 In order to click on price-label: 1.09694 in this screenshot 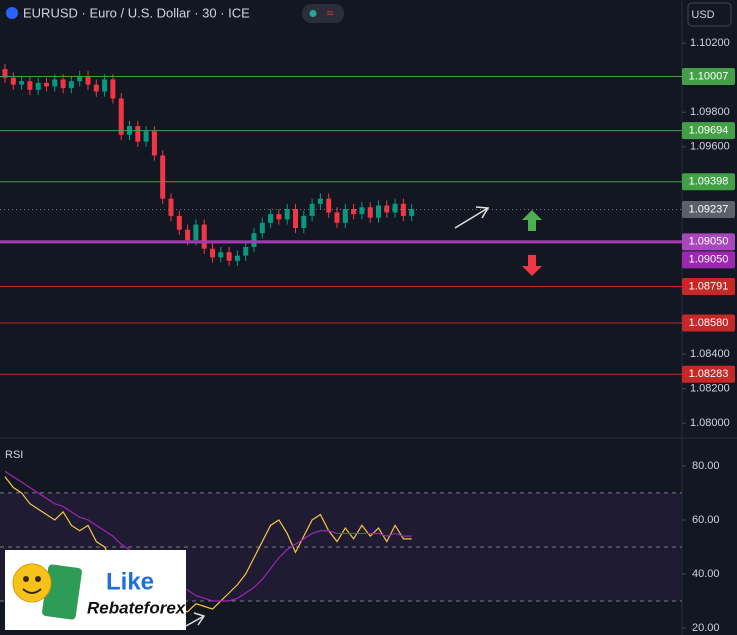, I will do `click(709, 130)`.